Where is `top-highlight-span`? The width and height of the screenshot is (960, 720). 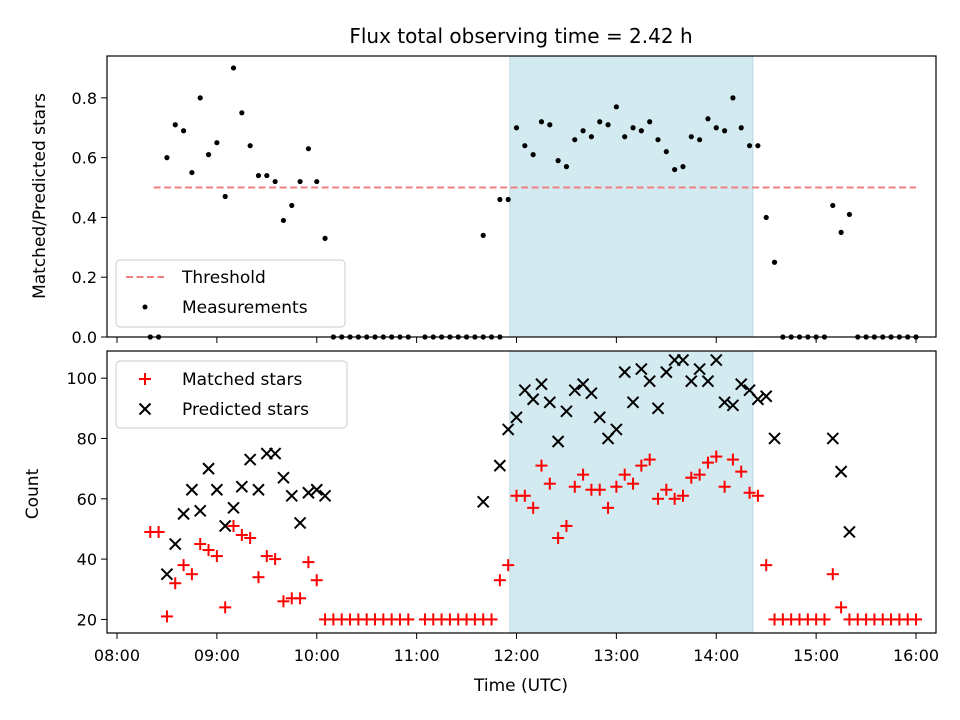
top-highlight-span is located at coordinates (631, 196).